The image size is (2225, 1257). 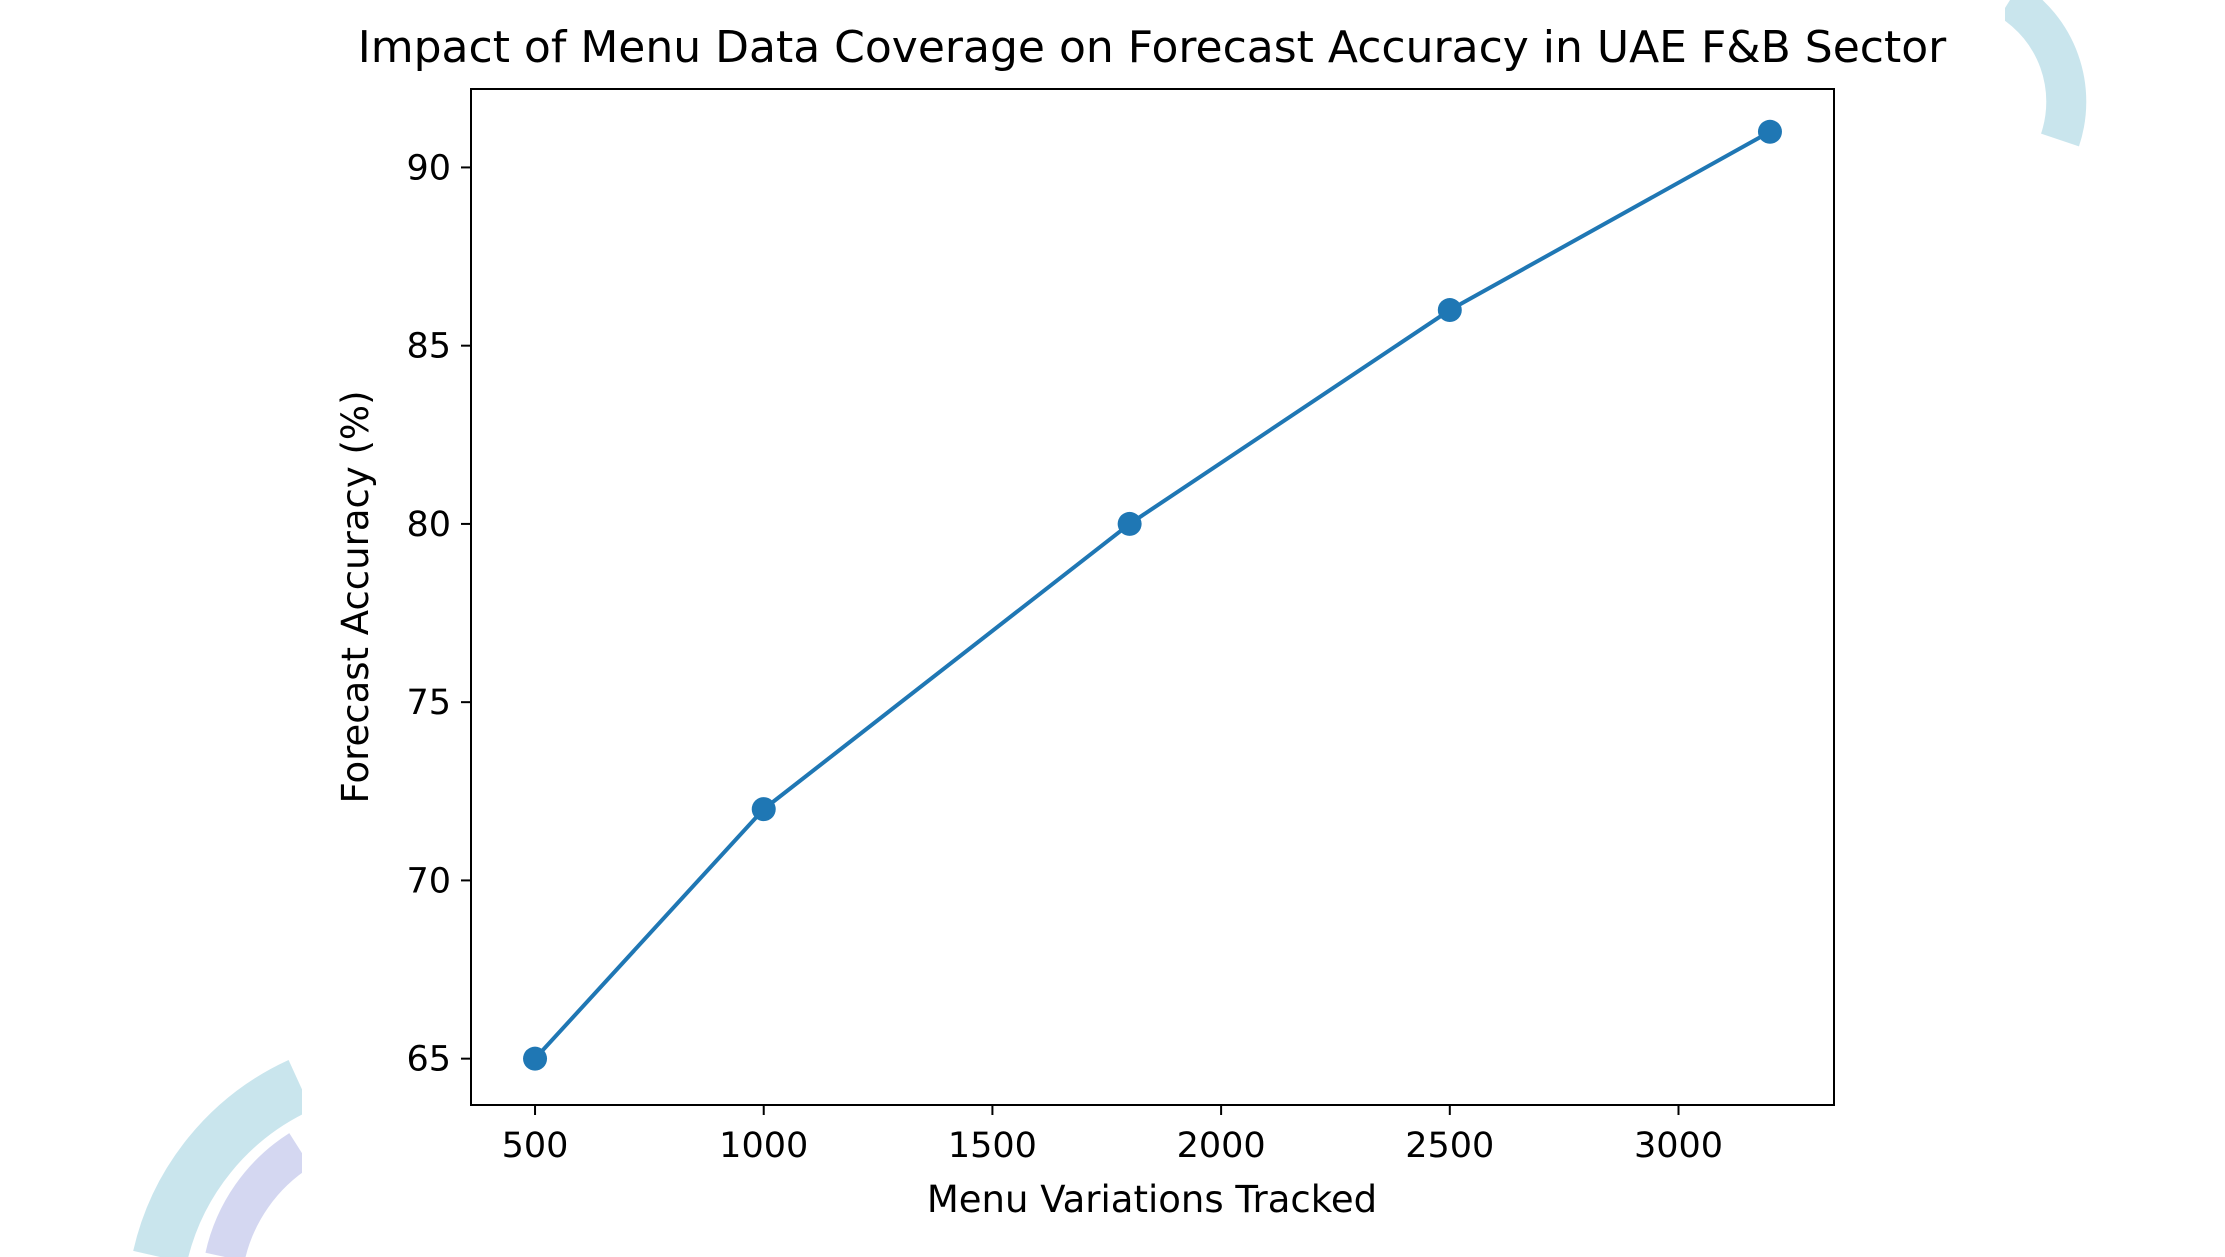 What do you see at coordinates (535, 1146) in the screenshot?
I see `x-tick-label: 500` at bounding box center [535, 1146].